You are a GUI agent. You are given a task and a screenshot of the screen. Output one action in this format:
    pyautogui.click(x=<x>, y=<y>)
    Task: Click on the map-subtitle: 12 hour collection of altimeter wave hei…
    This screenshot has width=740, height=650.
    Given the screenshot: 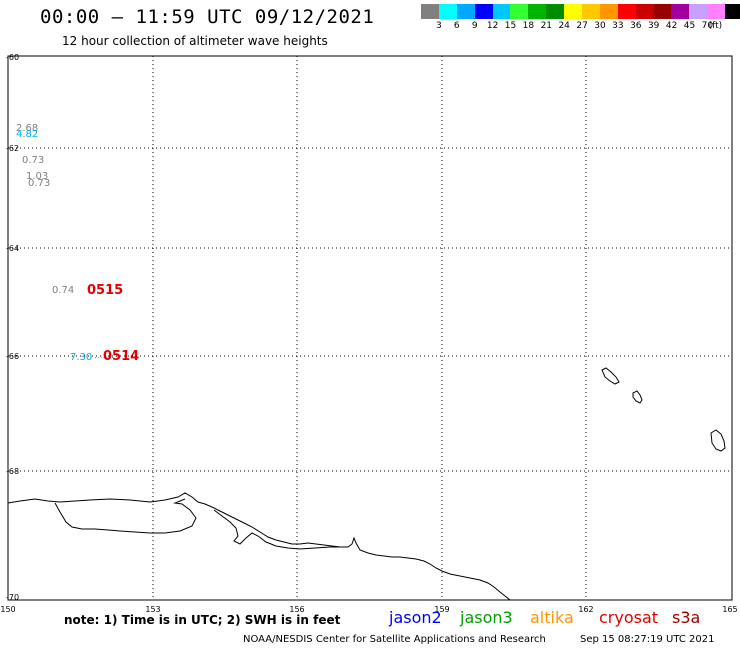 What is the action you would take?
    pyautogui.click(x=195, y=41)
    